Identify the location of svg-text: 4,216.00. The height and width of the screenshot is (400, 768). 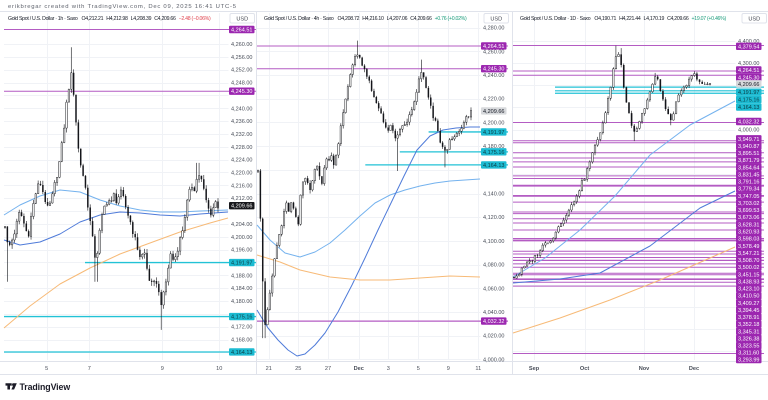
(241, 186).